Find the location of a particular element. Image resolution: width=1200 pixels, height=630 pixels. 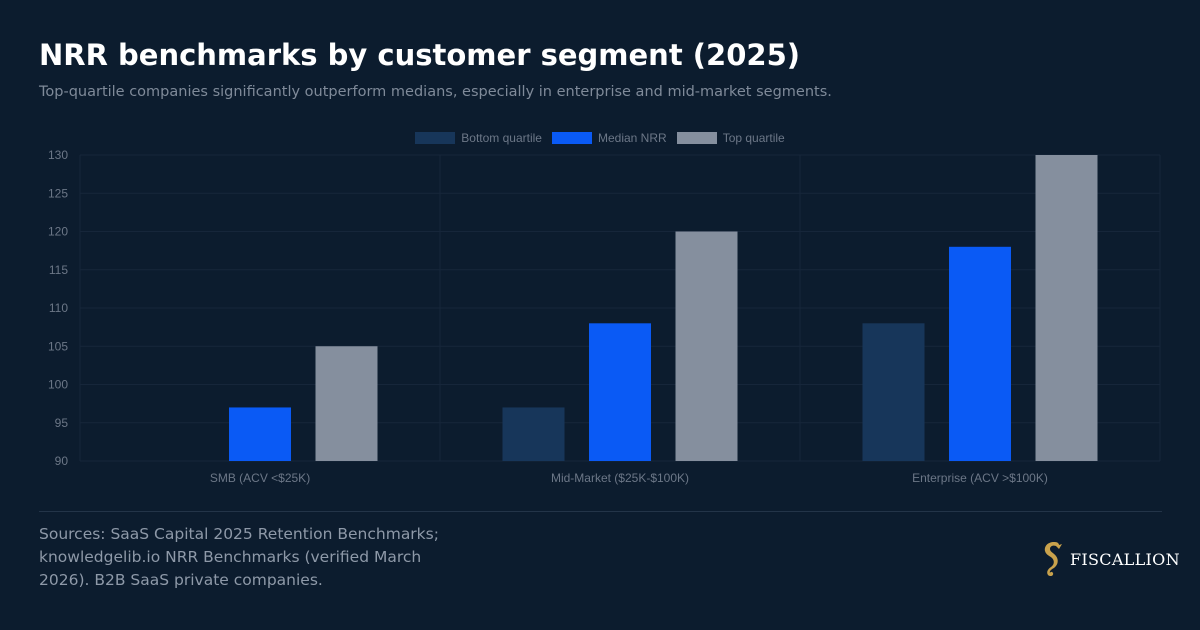

legend-swatch-bottom-quartile is located at coordinates (435, 138).